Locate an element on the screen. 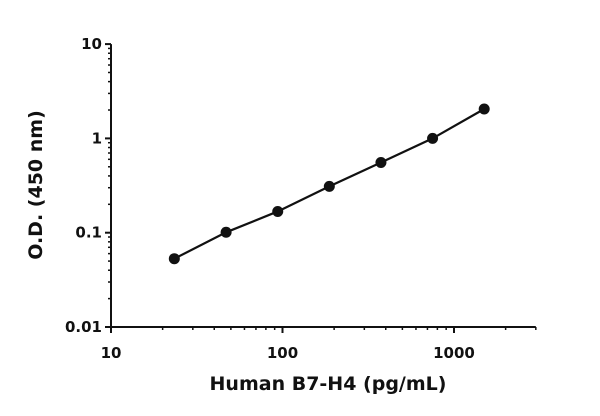  x-axis-label: Human B7-H4 (pg/mL) is located at coordinates (328, 384).